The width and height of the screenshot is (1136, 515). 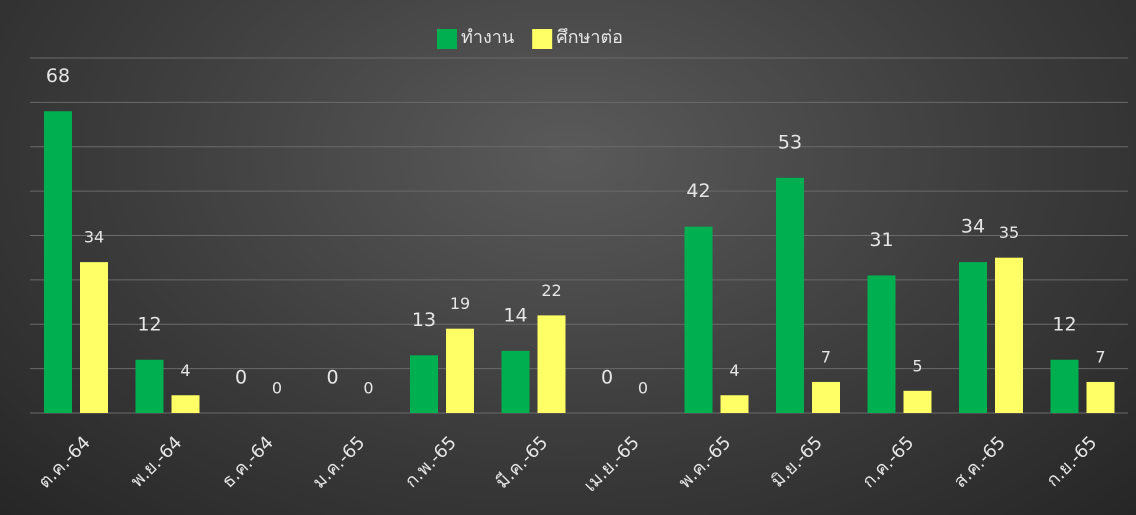 I want to click on data-label: 5, so click(x=917, y=365).